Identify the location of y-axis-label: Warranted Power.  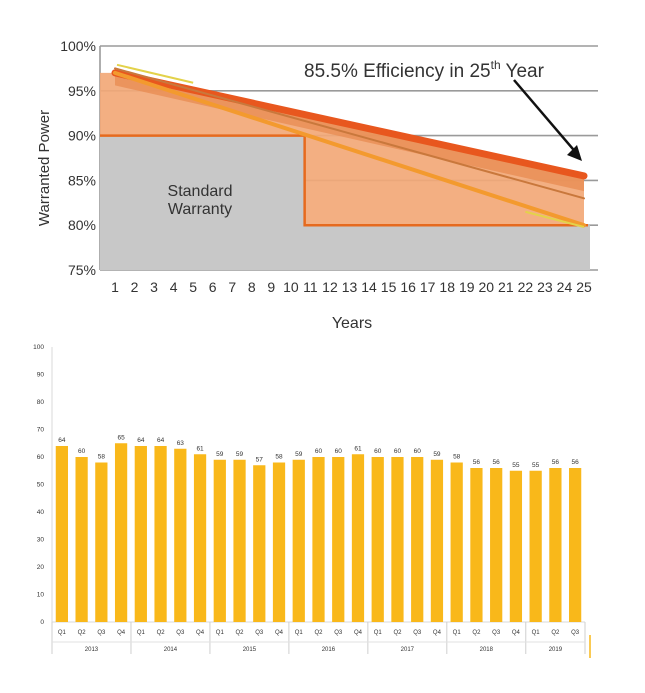
(44, 168).